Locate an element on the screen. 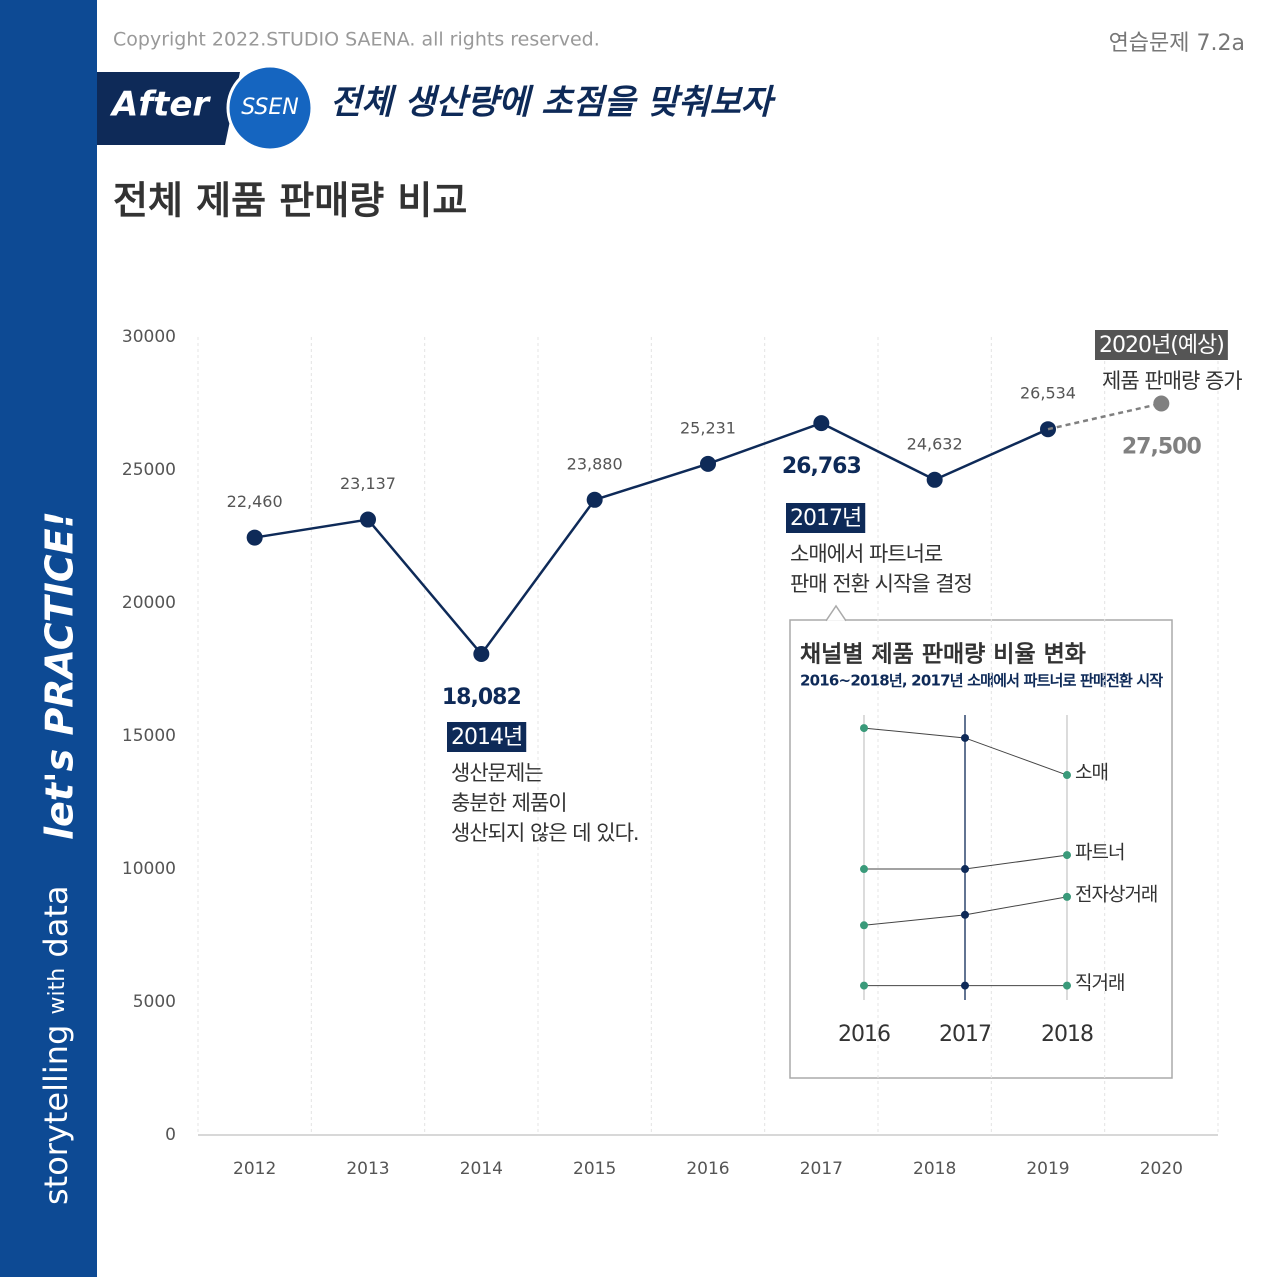 This screenshot has height=1277, width=1280. badge-circle-text: SSEN is located at coordinates (270, 107).